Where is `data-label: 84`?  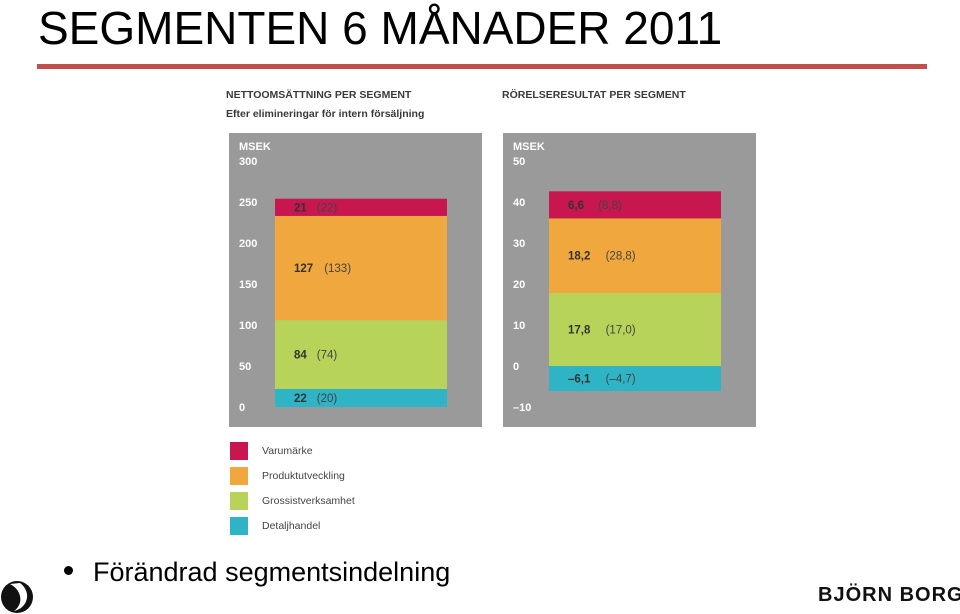
data-label: 84 is located at coordinates (300, 356).